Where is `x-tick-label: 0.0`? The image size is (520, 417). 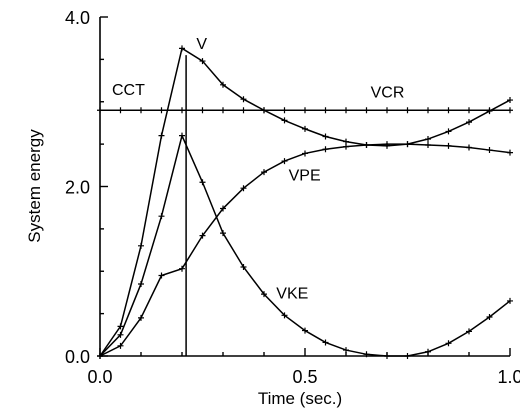 x-tick-label: 0.0 is located at coordinates (99, 377).